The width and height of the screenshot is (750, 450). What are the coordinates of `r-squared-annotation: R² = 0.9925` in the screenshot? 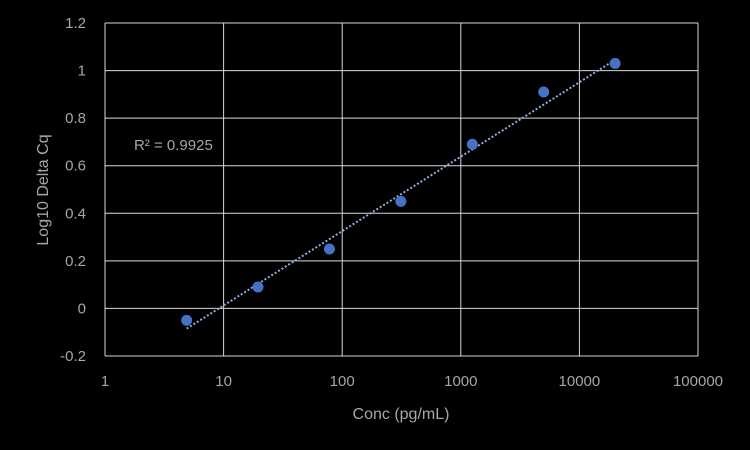 It's located at (173, 145).